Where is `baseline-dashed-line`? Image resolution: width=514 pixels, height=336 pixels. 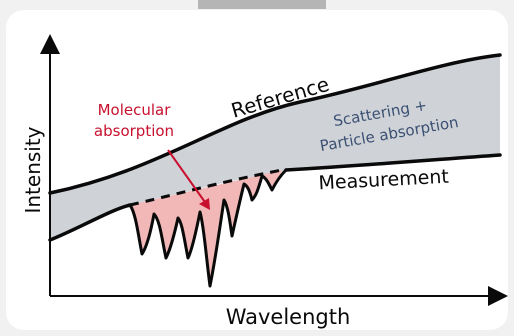 baseline-dashed-line is located at coordinates (206, 187).